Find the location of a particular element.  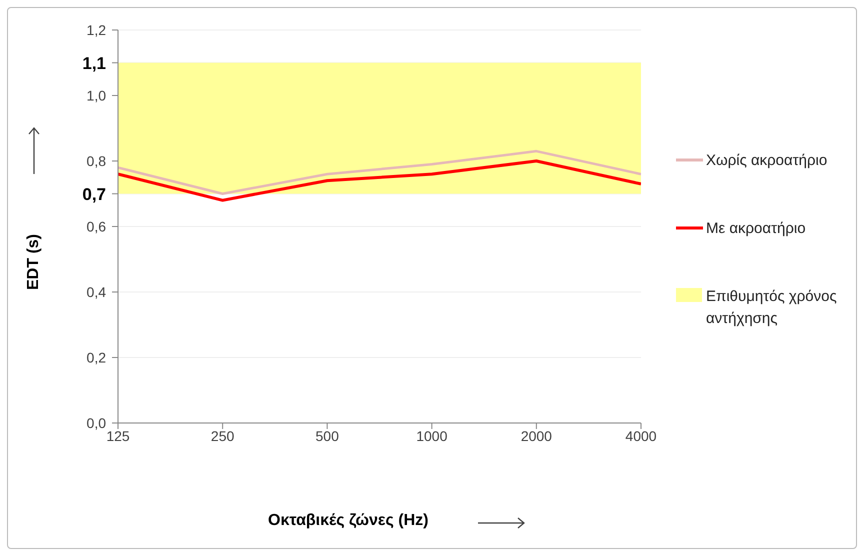

y-tick-label: 1,0 is located at coordinates (96, 96).